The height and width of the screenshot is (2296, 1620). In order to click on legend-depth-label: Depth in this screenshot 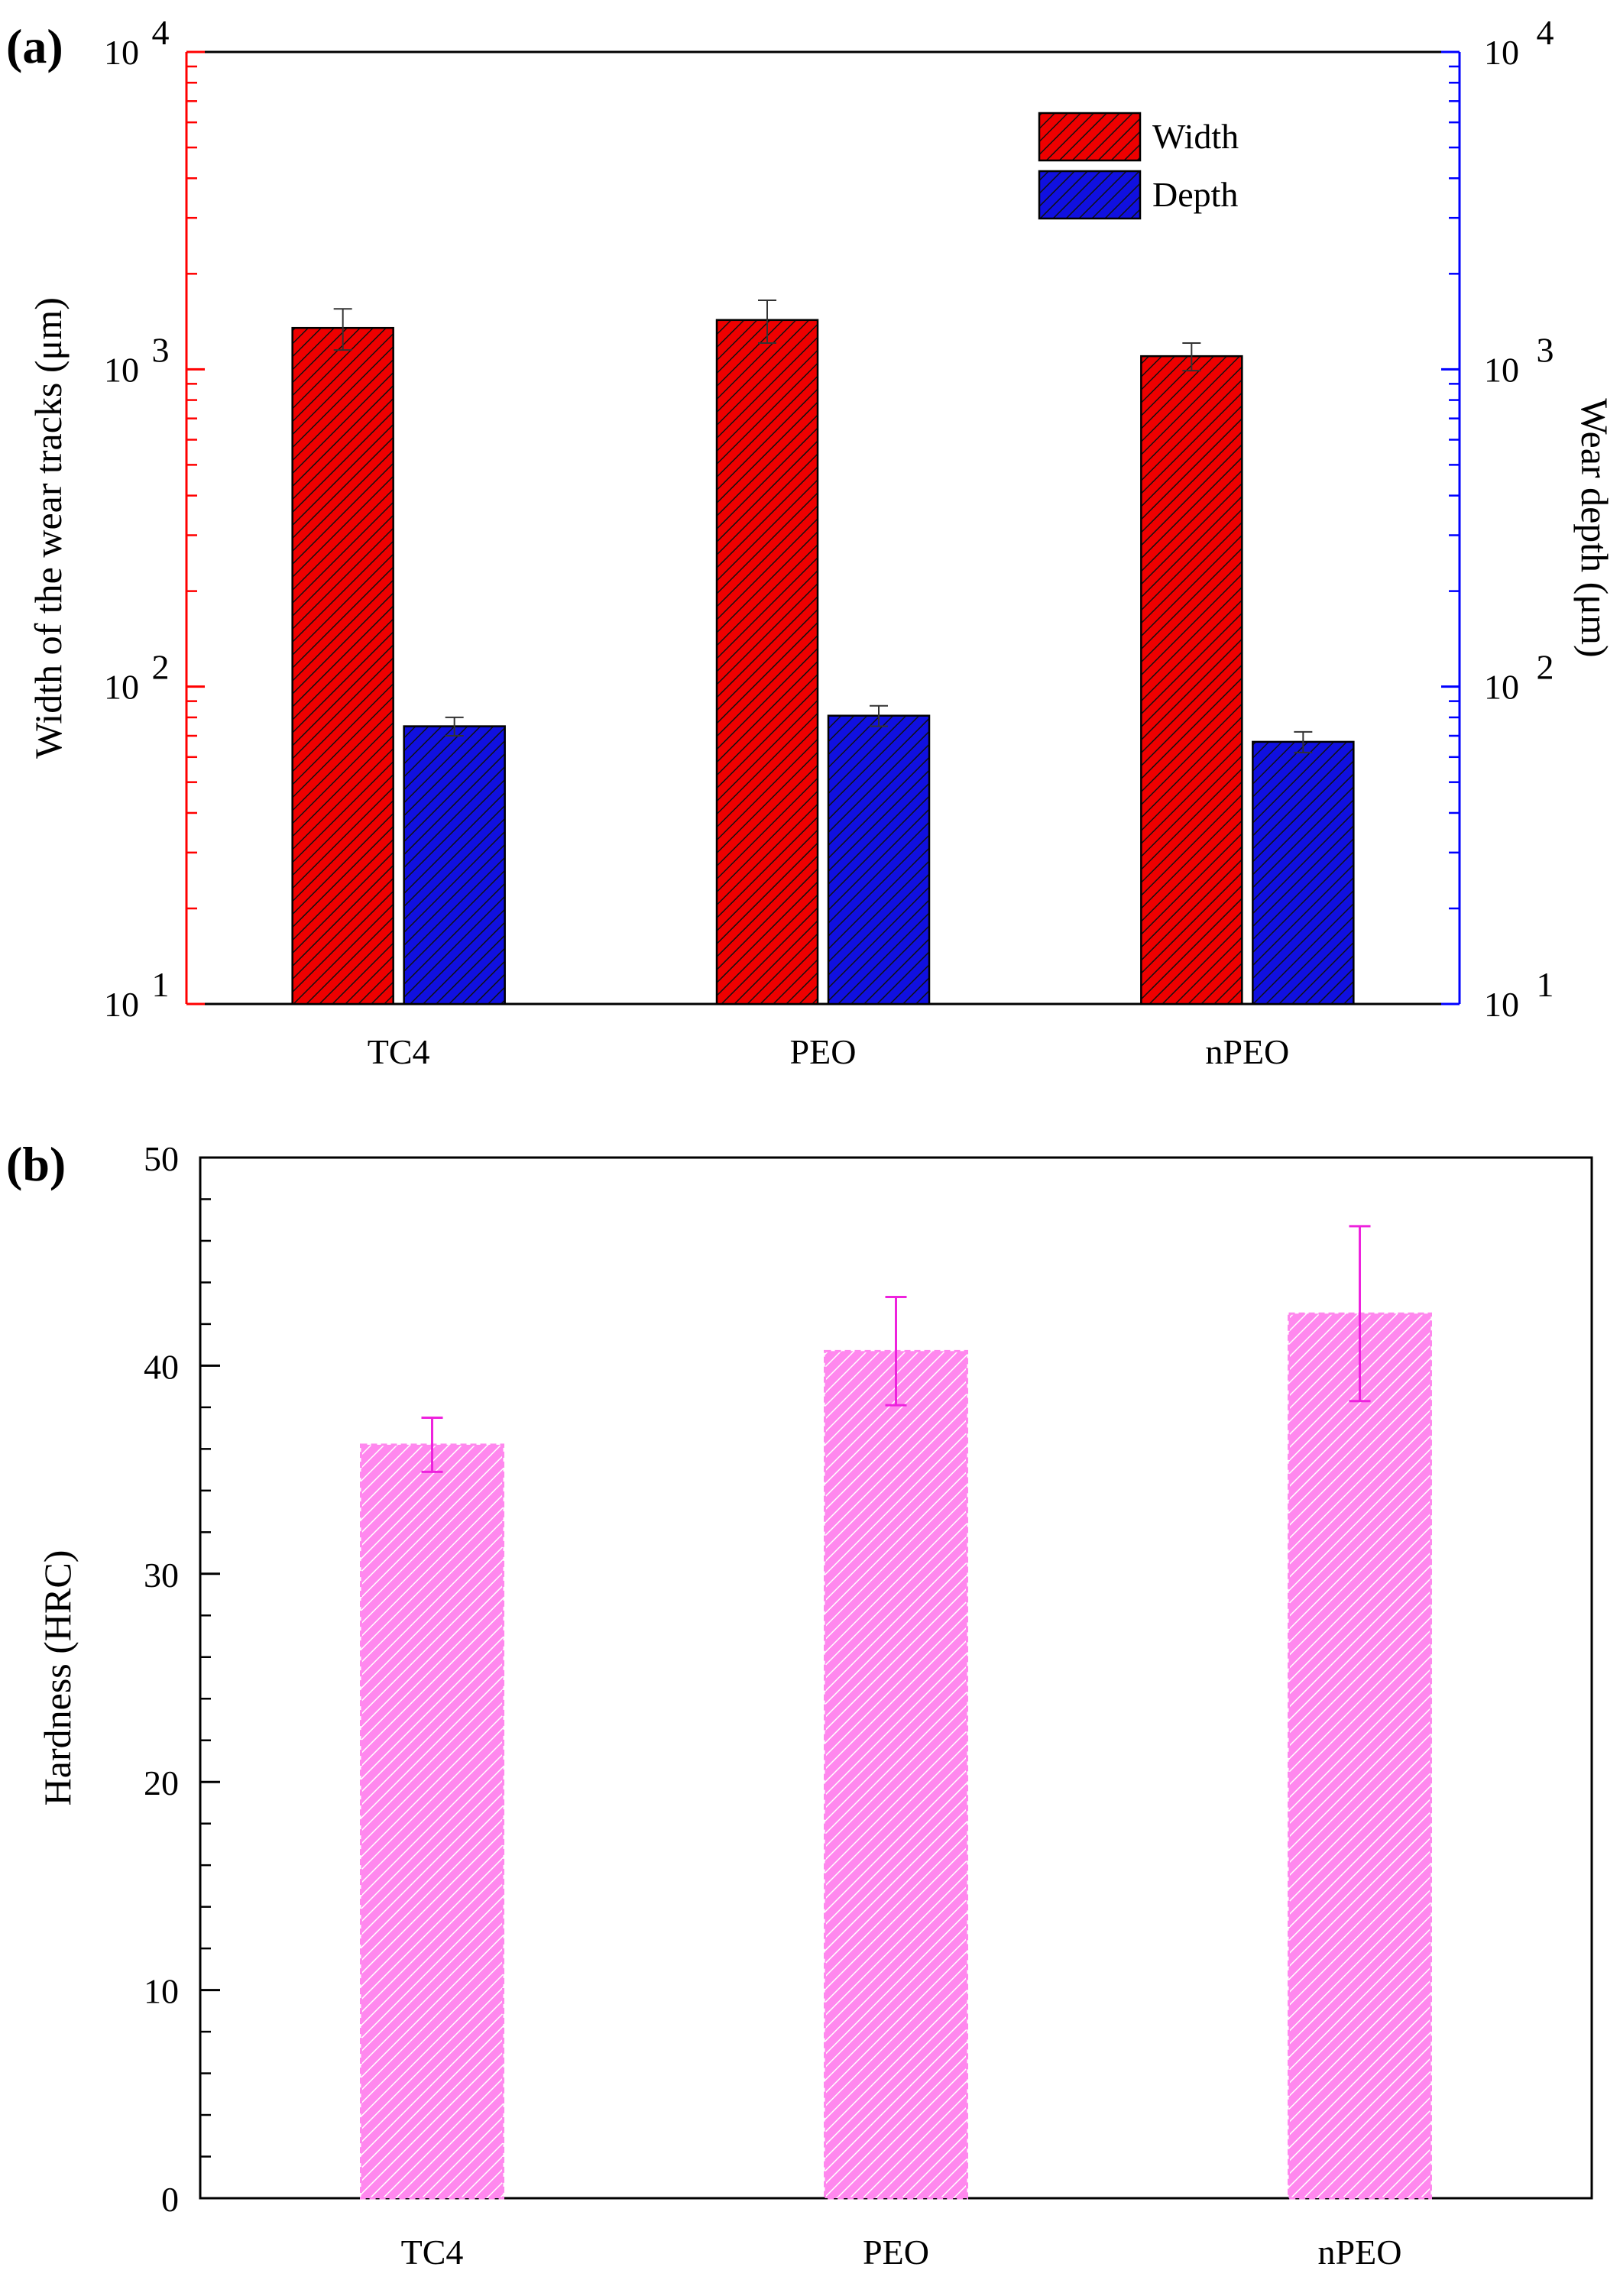, I will do `click(1195, 194)`.